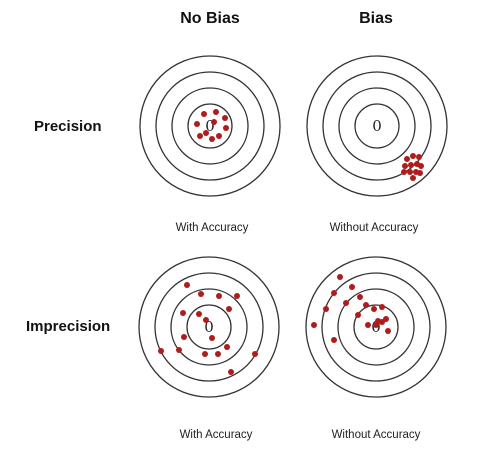 Image resolution: width=482 pixels, height=453 pixels. I want to click on target-imprecise-unbiased: 0, so click(209, 327).